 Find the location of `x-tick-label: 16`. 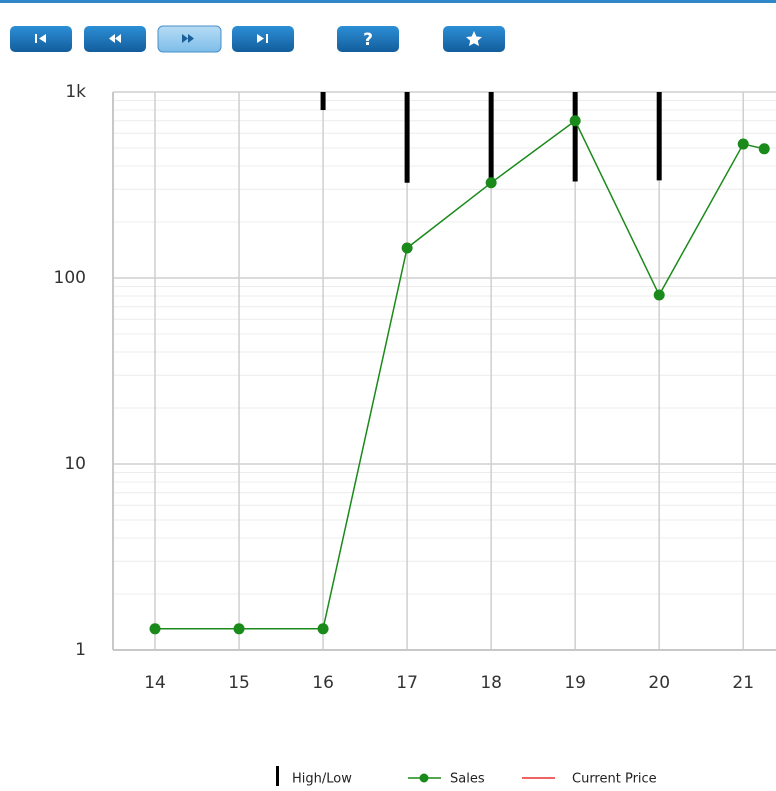

x-tick-label: 16 is located at coordinates (323, 683).